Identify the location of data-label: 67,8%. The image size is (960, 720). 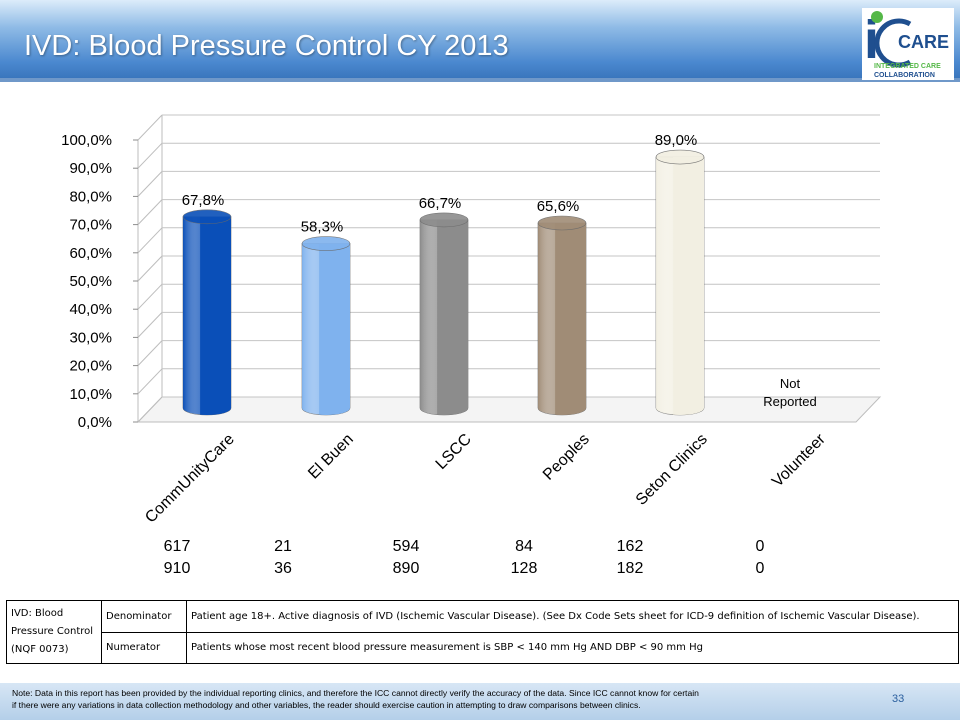
(203, 200).